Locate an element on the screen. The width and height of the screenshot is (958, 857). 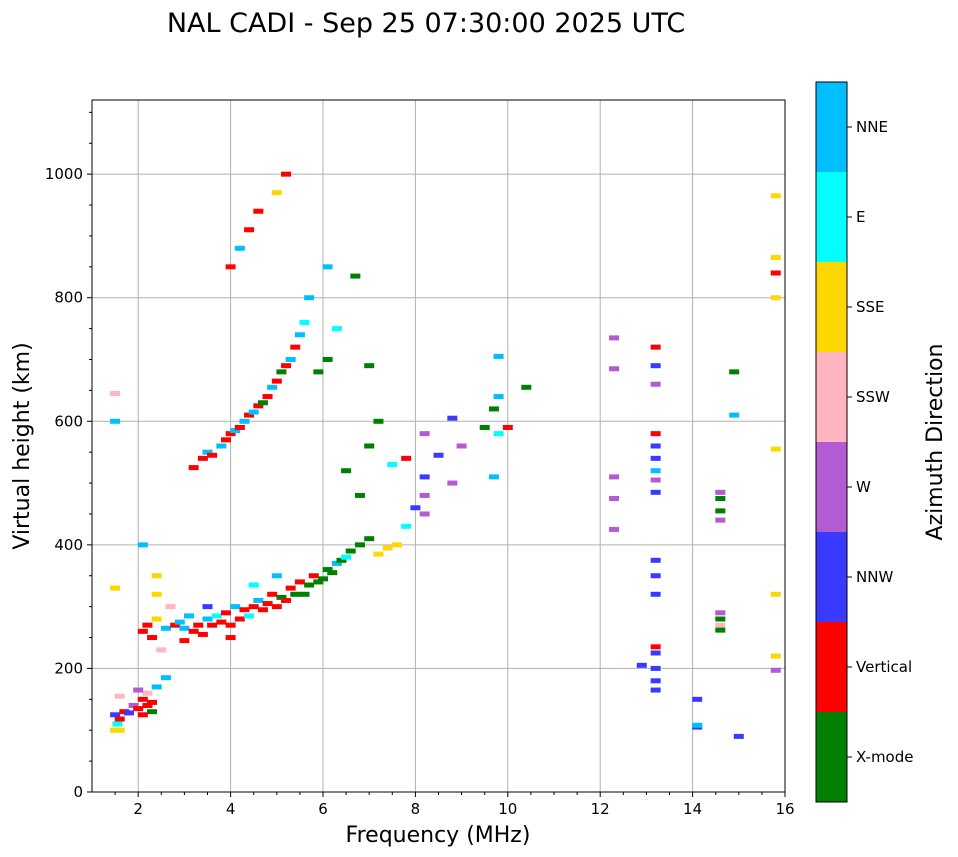
y-tick-label: 400 is located at coordinates (68, 545).